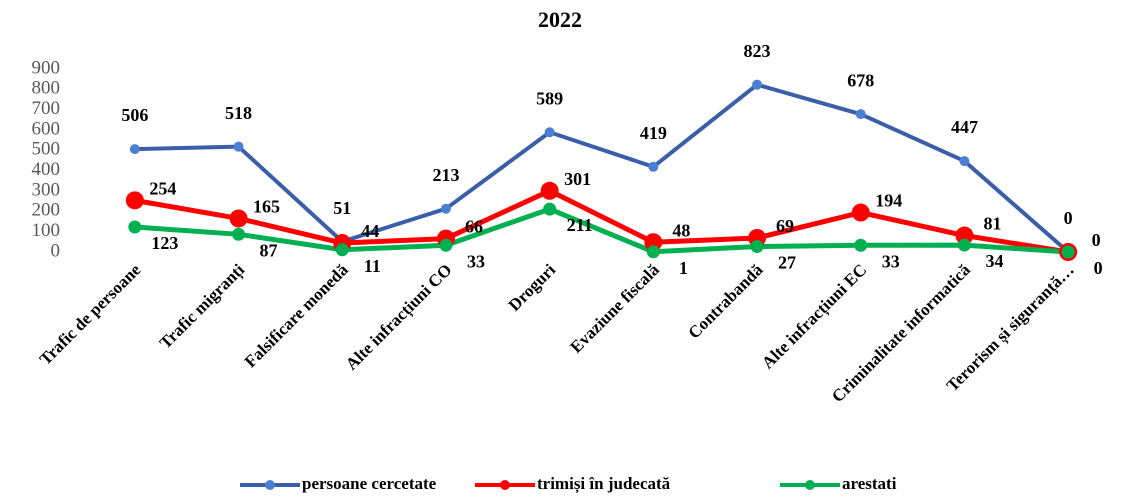 The image size is (1121, 497). What do you see at coordinates (964, 127) in the screenshot?
I see `data-label: 447` at bounding box center [964, 127].